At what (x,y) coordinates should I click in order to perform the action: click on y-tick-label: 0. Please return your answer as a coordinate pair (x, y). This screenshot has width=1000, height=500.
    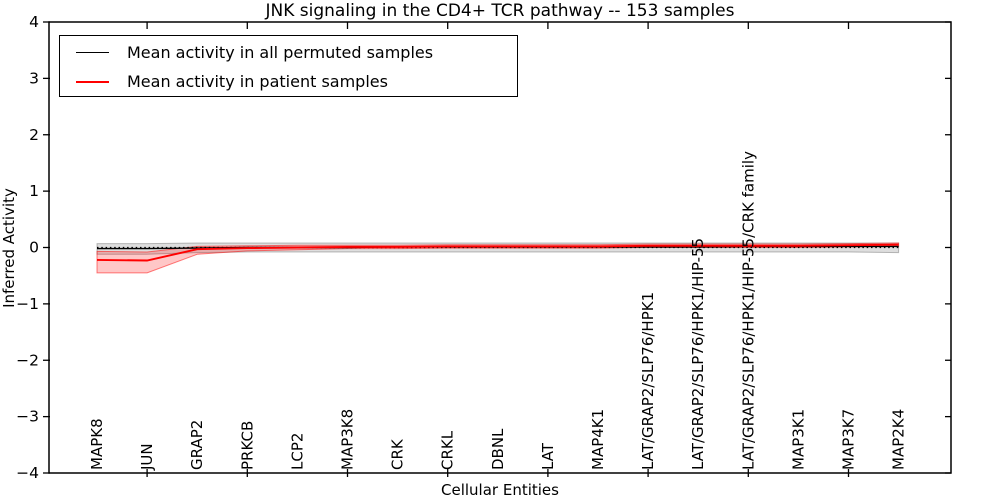
    Looking at the image, I should click on (34, 248).